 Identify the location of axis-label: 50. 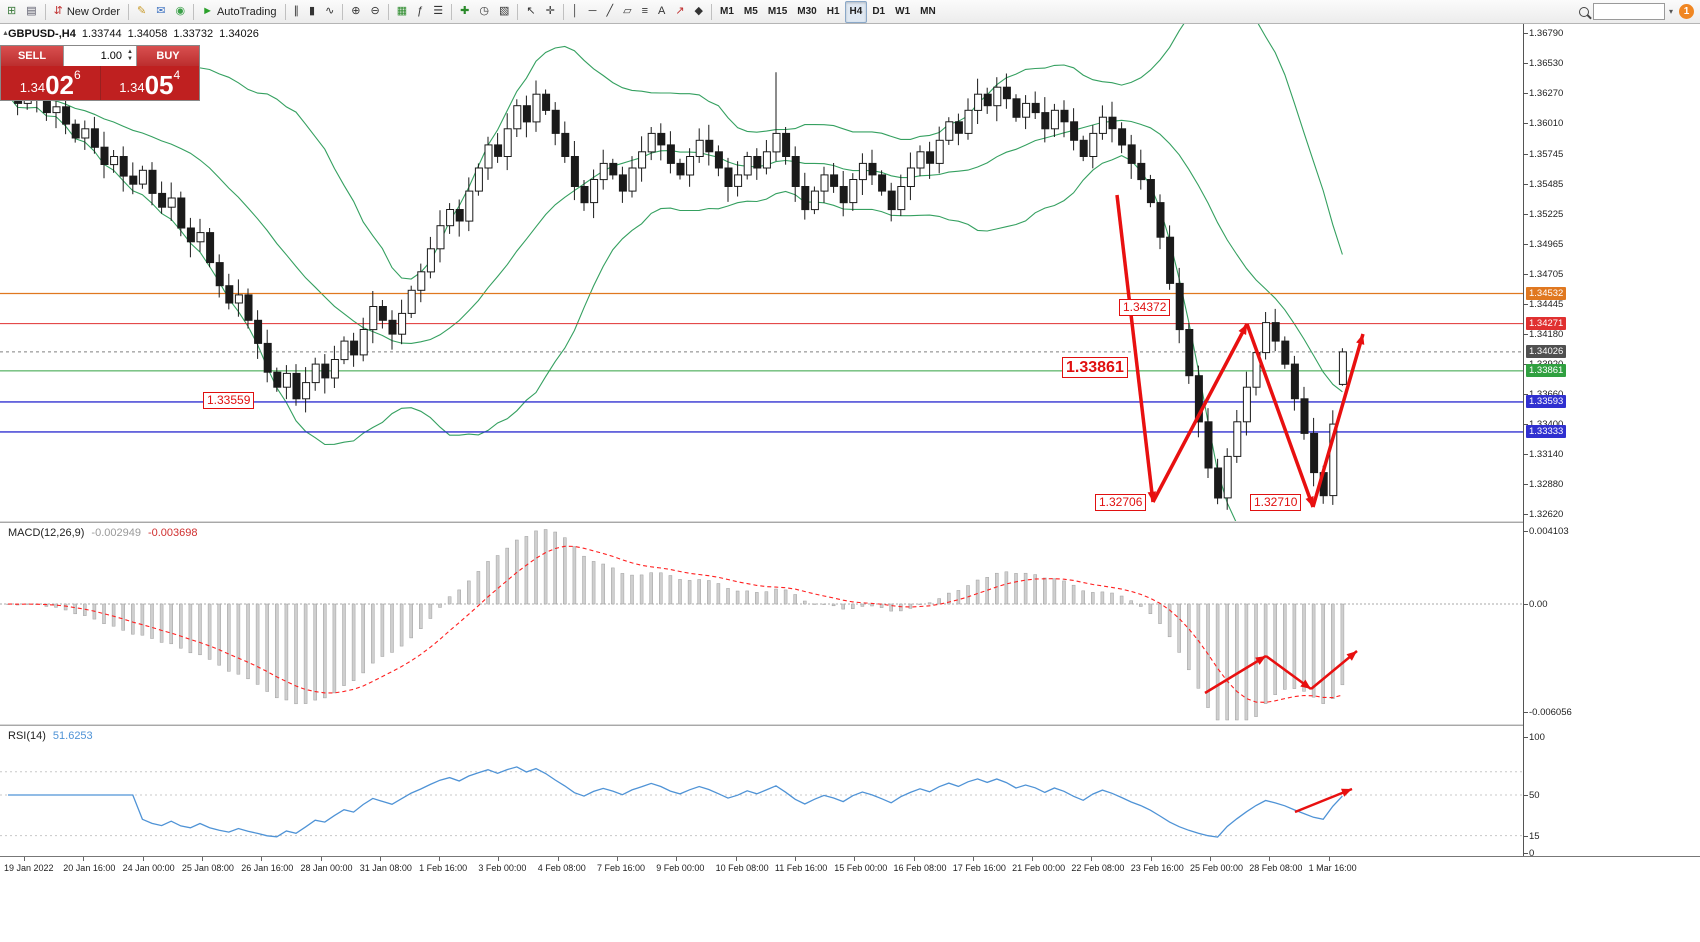
(1534, 795).